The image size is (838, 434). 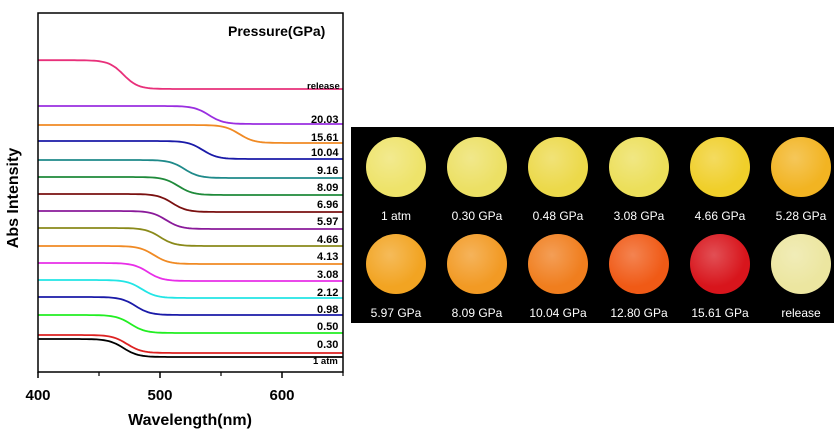 I want to click on x-tick-label: 400, so click(x=37, y=395).